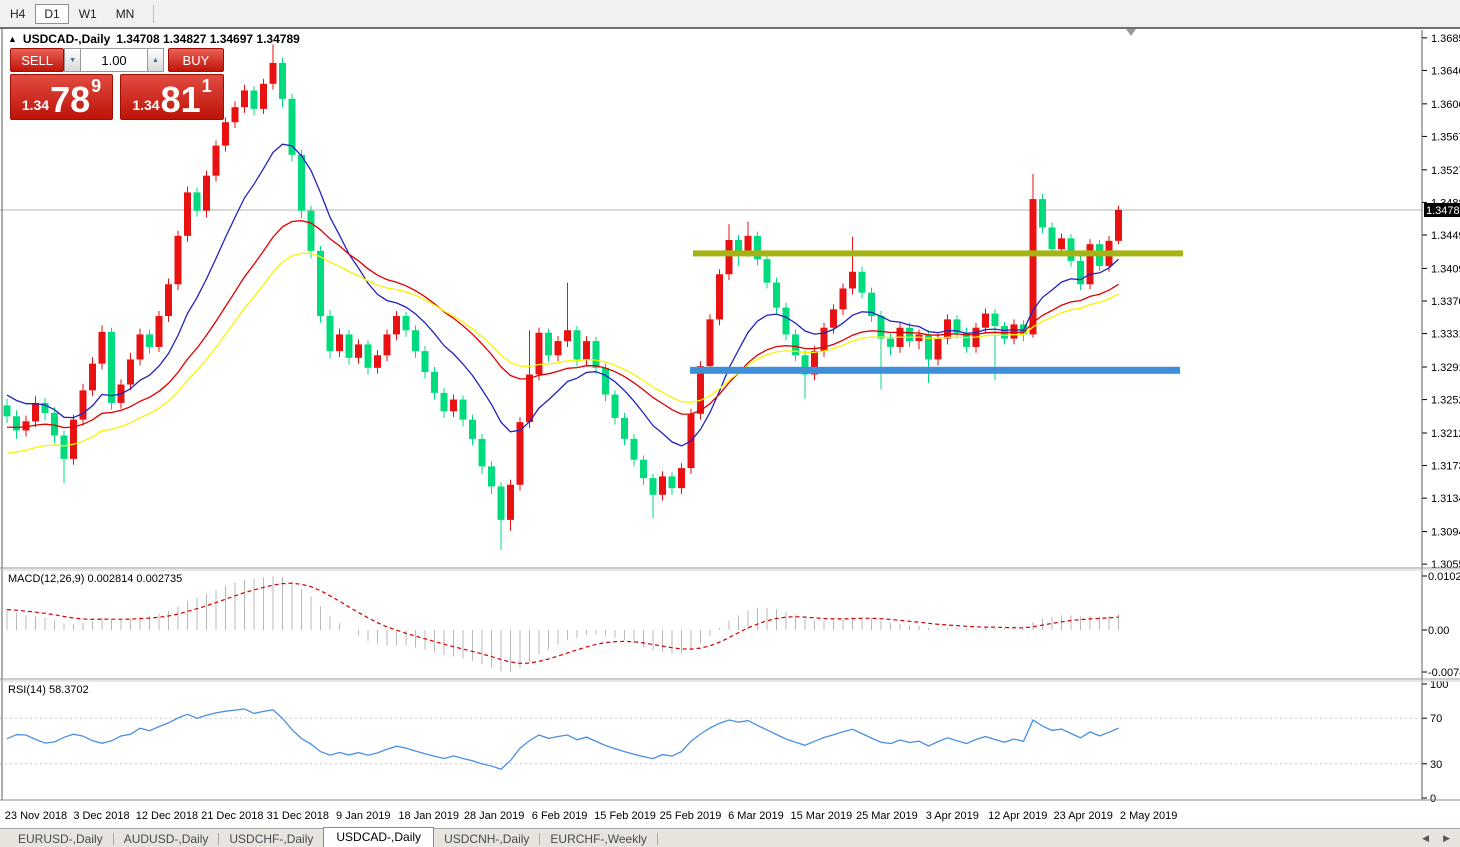 The height and width of the screenshot is (847, 1460). I want to click on svg-text: 23 Nov 2018, so click(36, 816).